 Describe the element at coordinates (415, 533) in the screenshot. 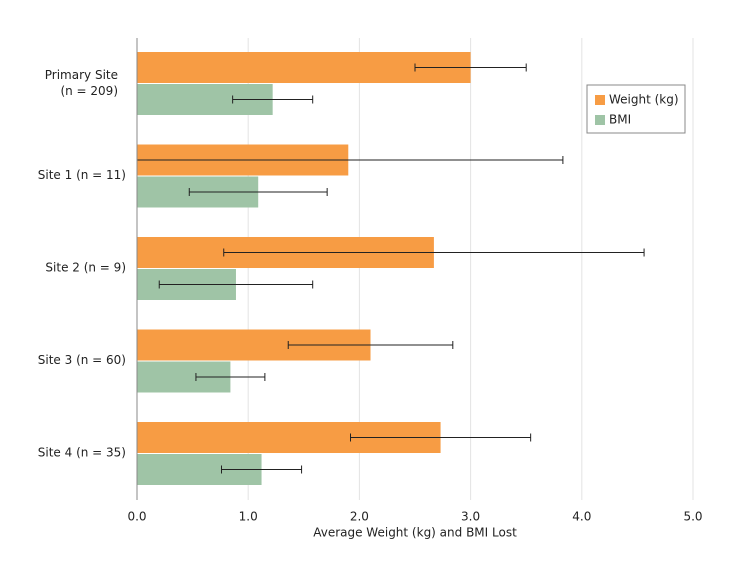

I see `x-axis-label: Average Weight (kg) and BMI Lost` at that location.